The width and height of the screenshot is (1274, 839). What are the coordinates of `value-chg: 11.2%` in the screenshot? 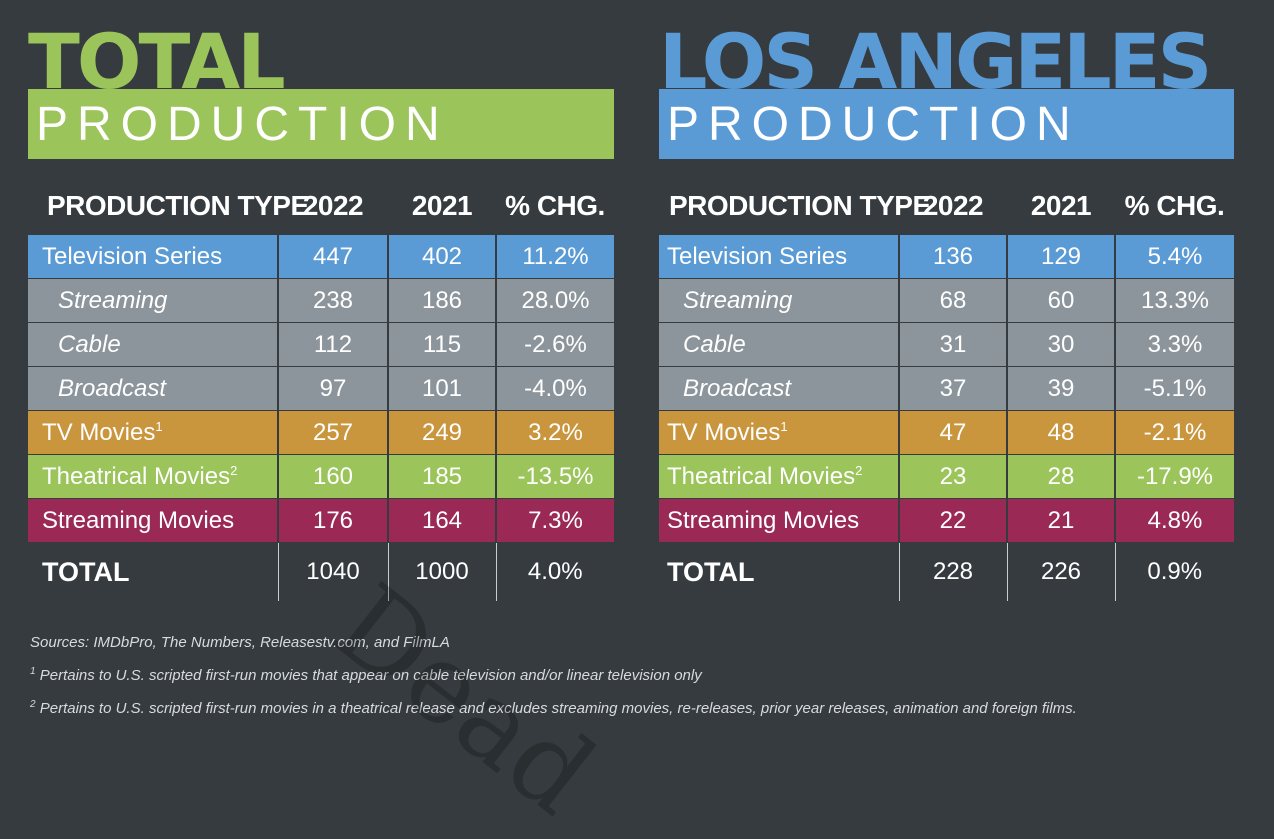 It's located at (554, 256).